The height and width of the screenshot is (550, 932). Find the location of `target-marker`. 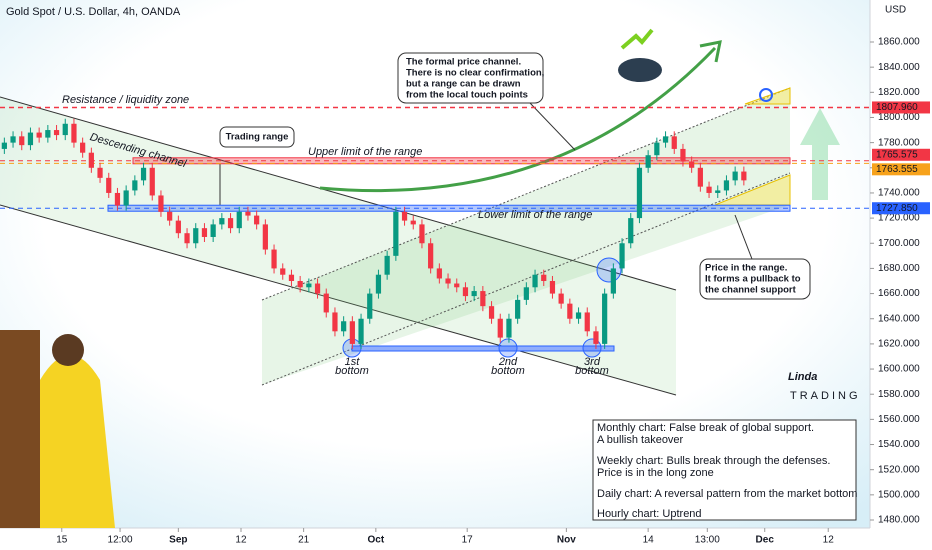

target-marker is located at coordinates (766, 95).